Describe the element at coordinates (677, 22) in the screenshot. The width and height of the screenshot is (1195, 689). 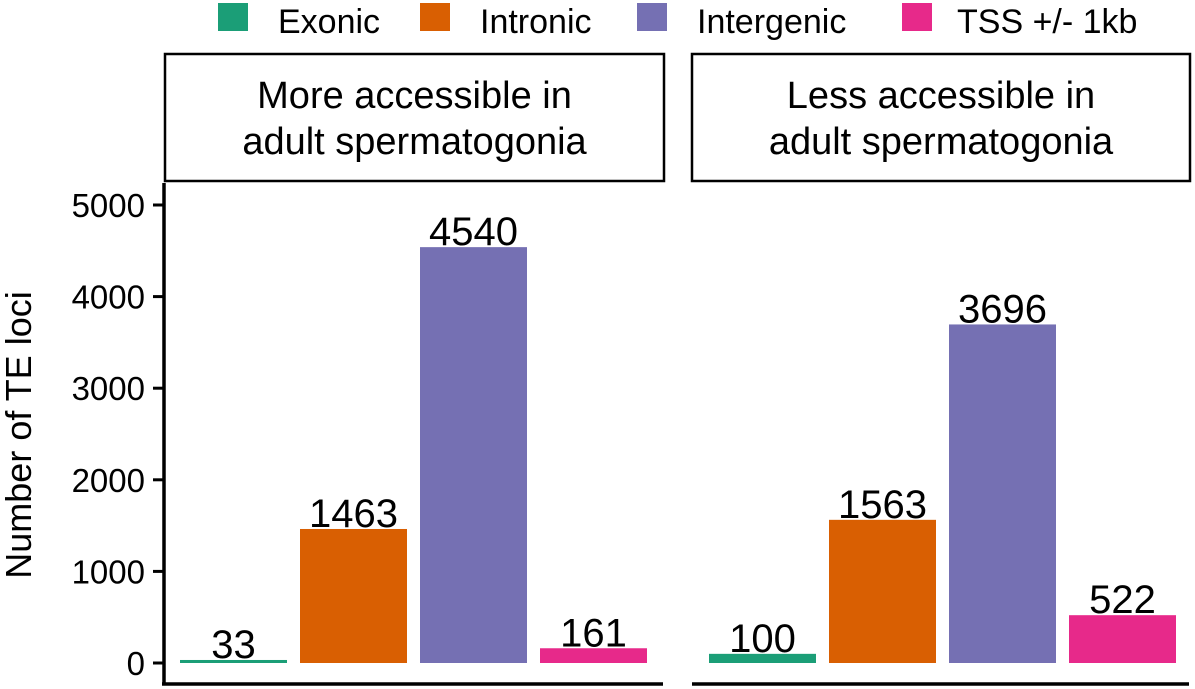
I see `legend: Exonic Intronic Intergenic TSS +/- 1kb` at that location.